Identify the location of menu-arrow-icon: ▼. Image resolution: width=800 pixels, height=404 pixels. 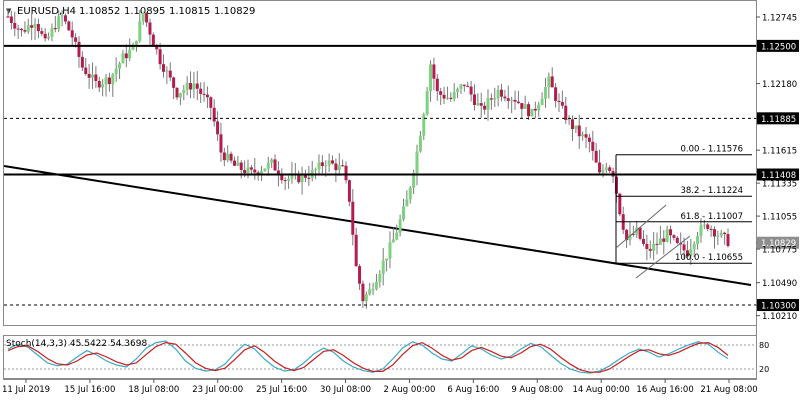
(9, 11).